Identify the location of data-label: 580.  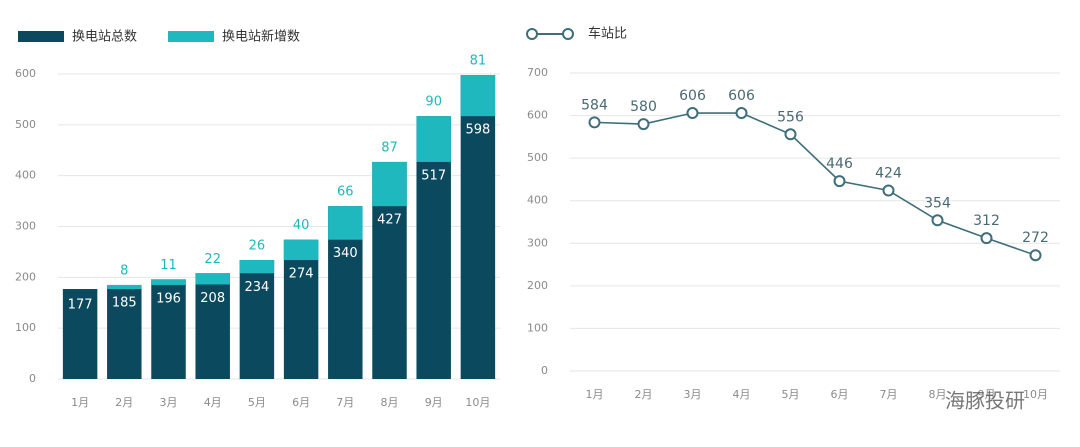
(643, 107).